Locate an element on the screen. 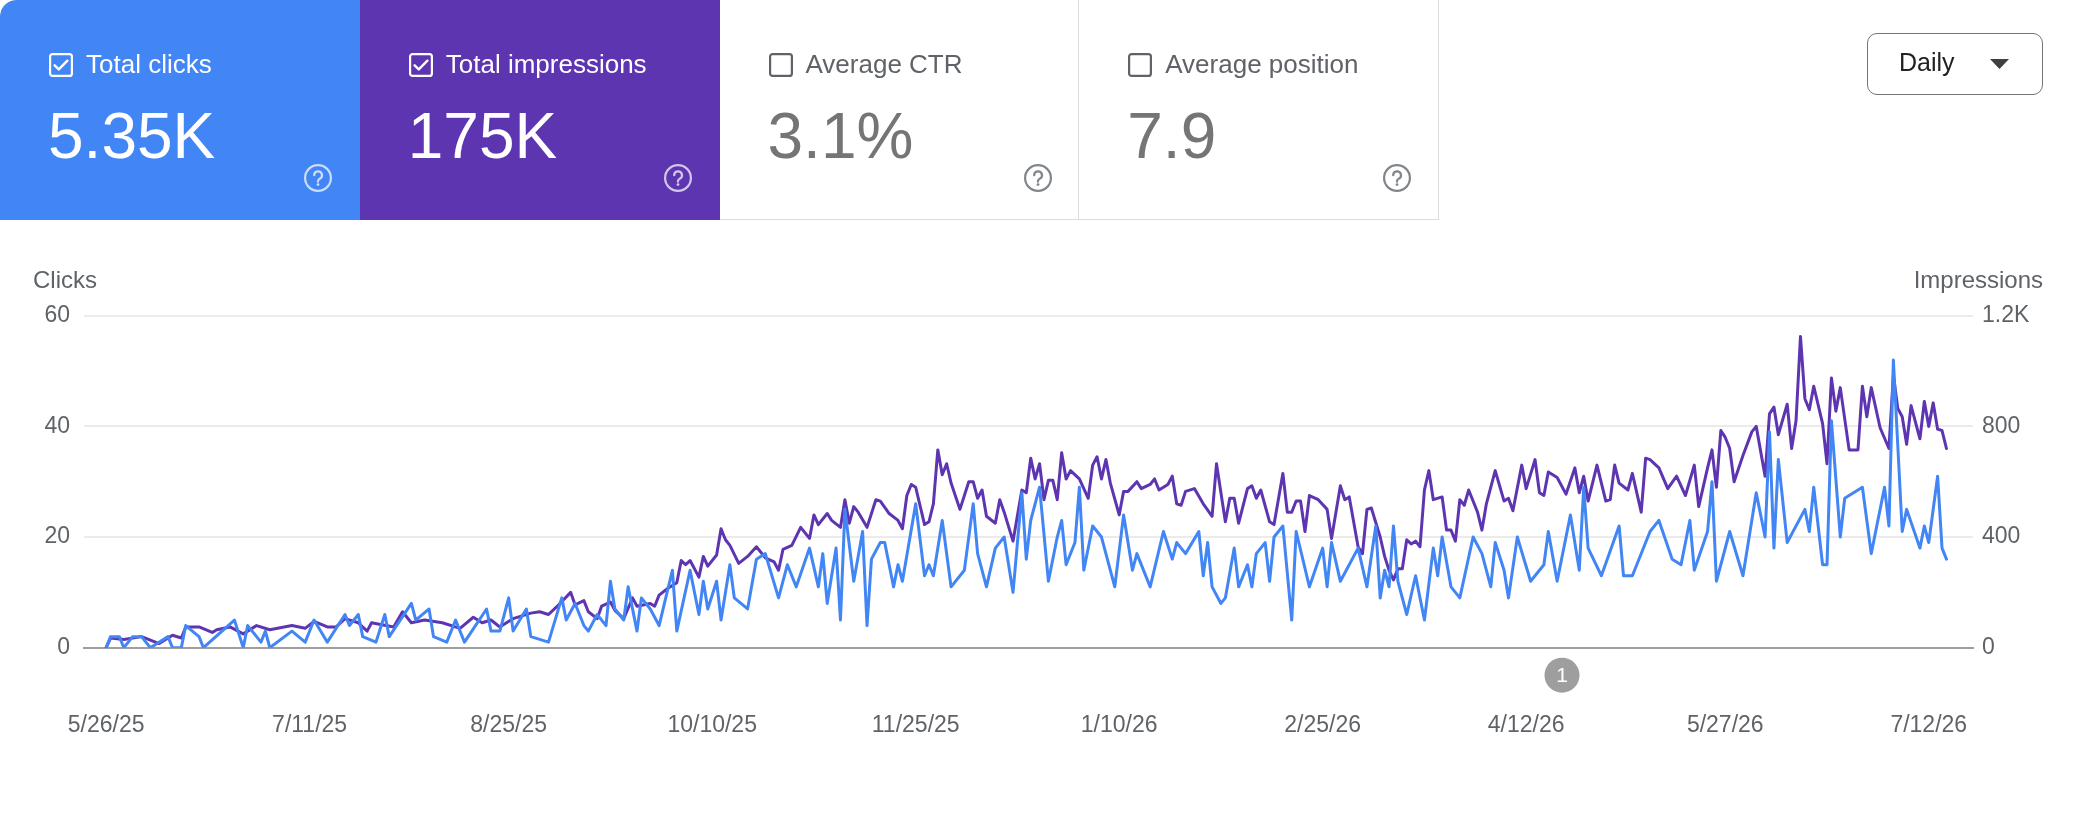 Image resolution: width=2076 pixels, height=838 pixels. category-label: Average CTR is located at coordinates (884, 64).